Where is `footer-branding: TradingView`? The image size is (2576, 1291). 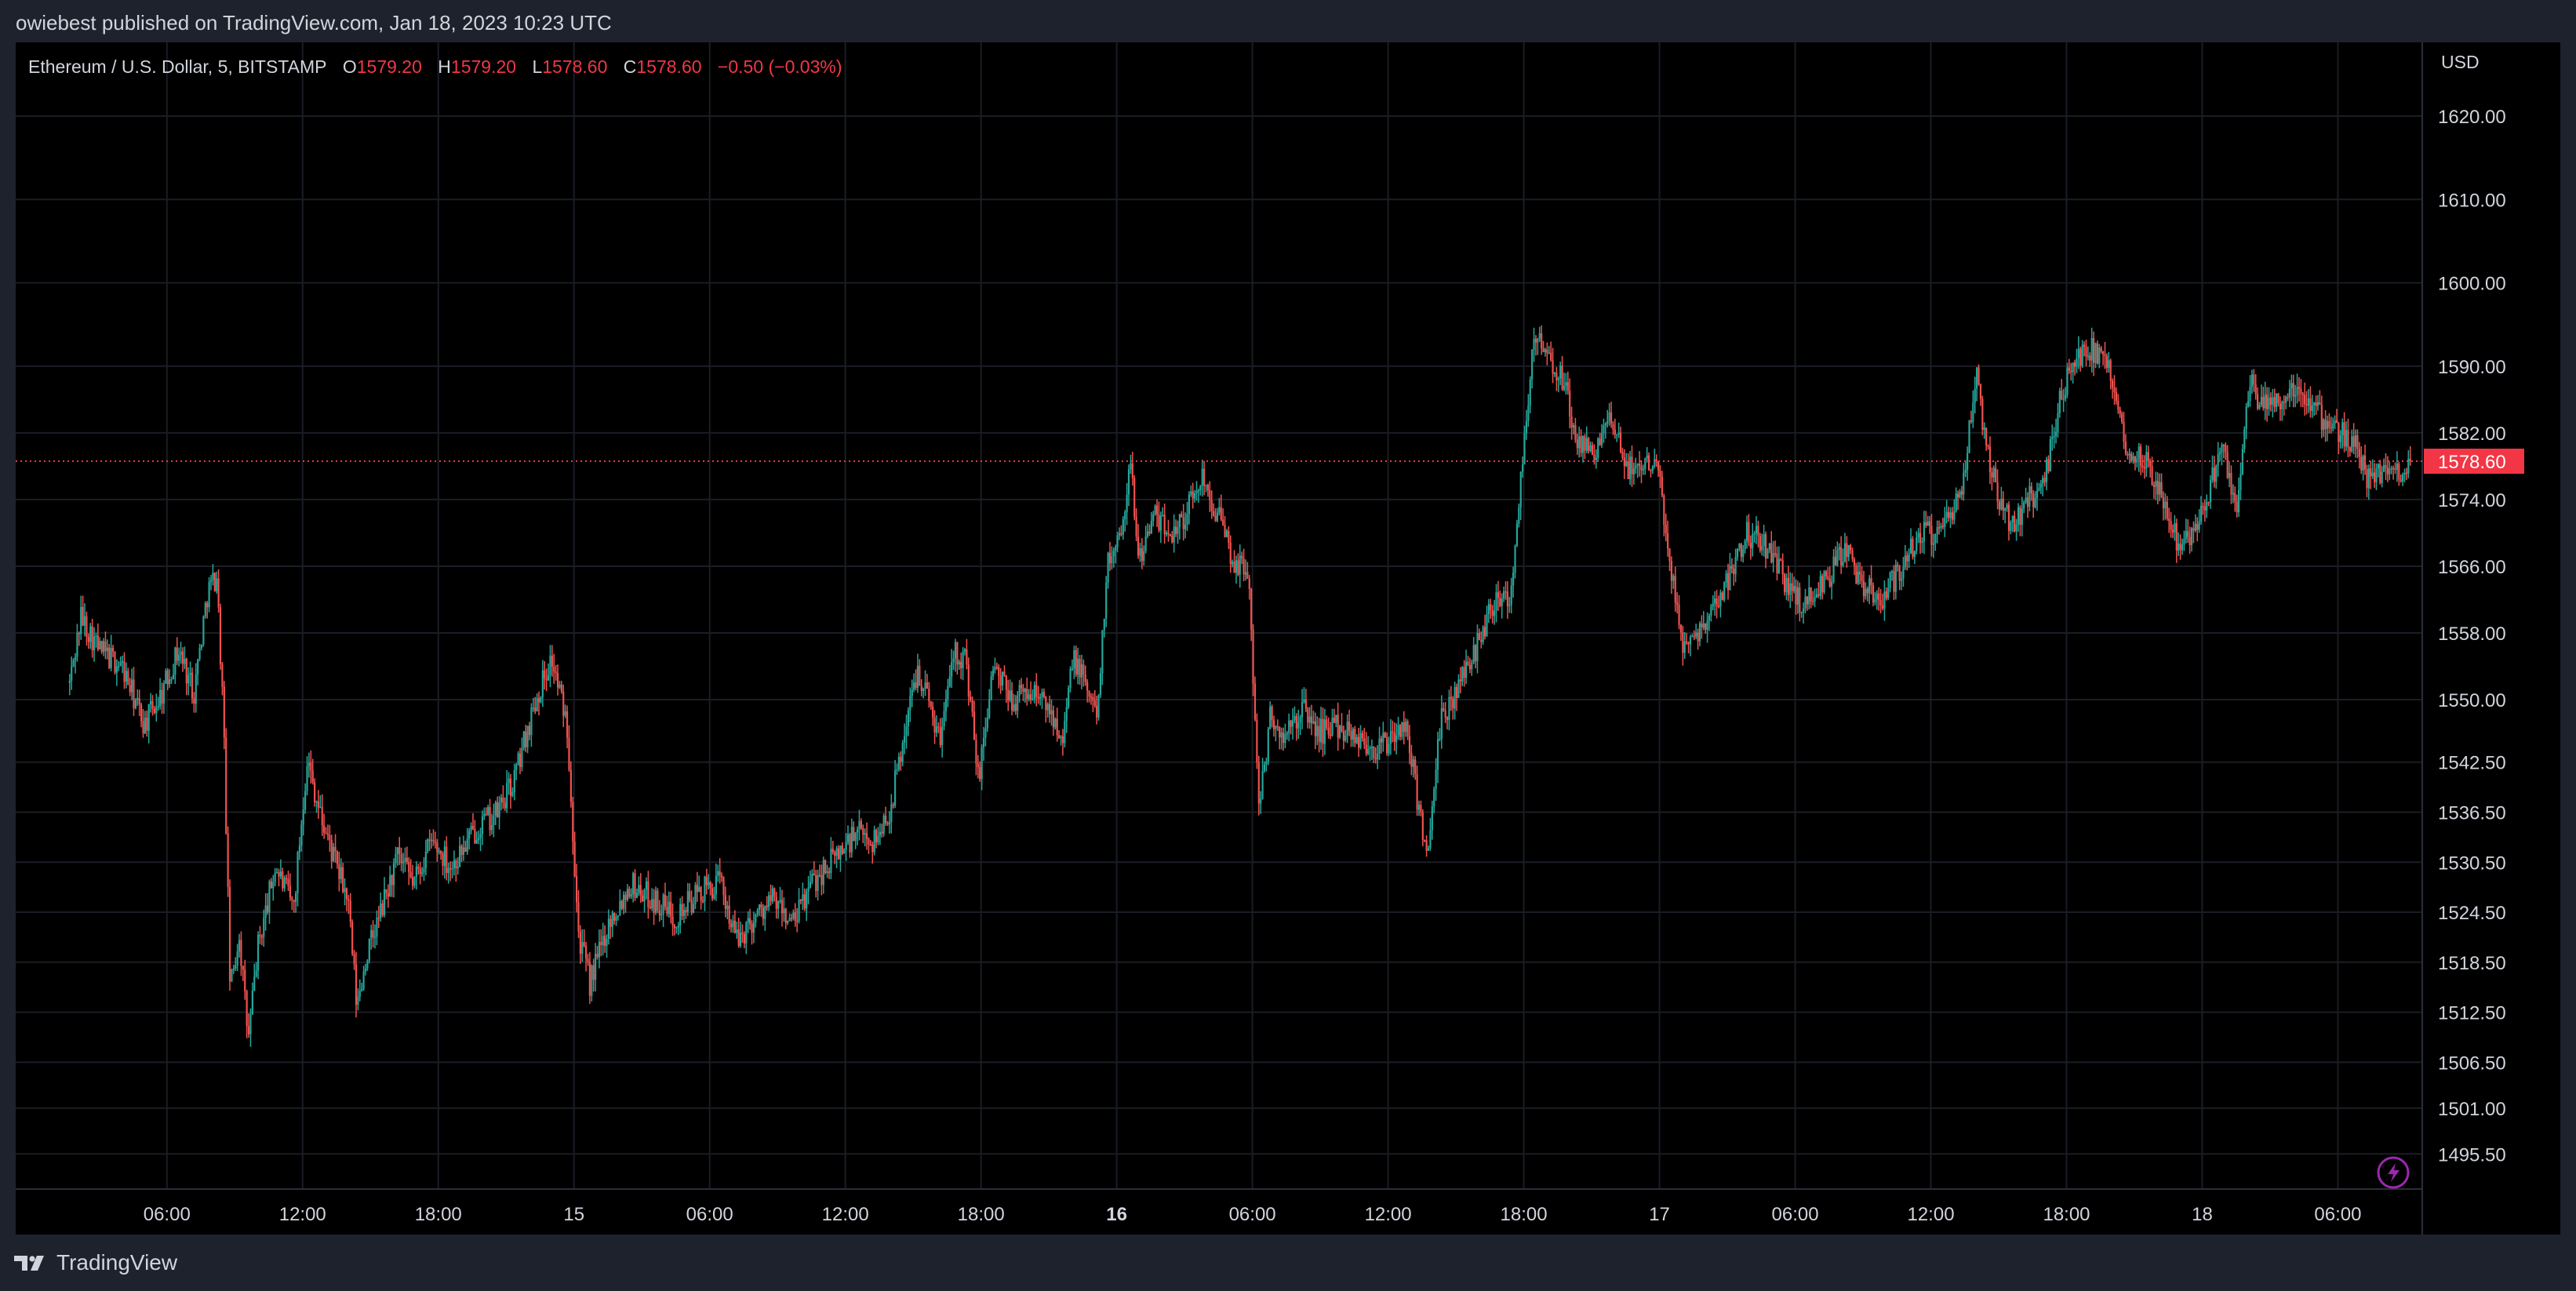 footer-branding: TradingView is located at coordinates (95, 1262).